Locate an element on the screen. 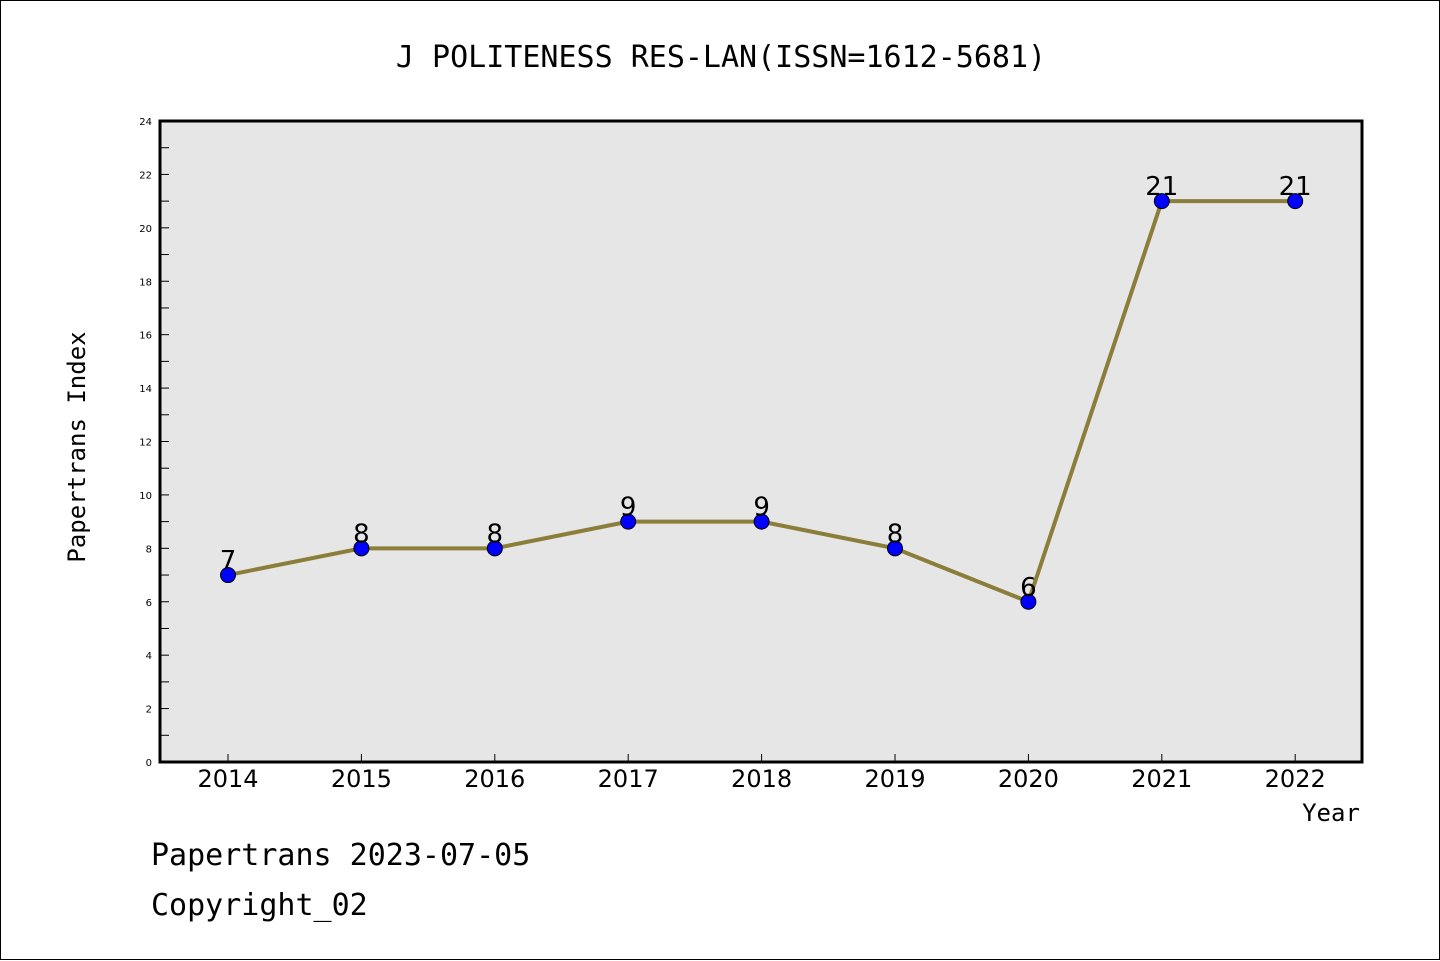 This screenshot has width=1440, height=961. x-tick-label: 2018 is located at coordinates (761, 779).